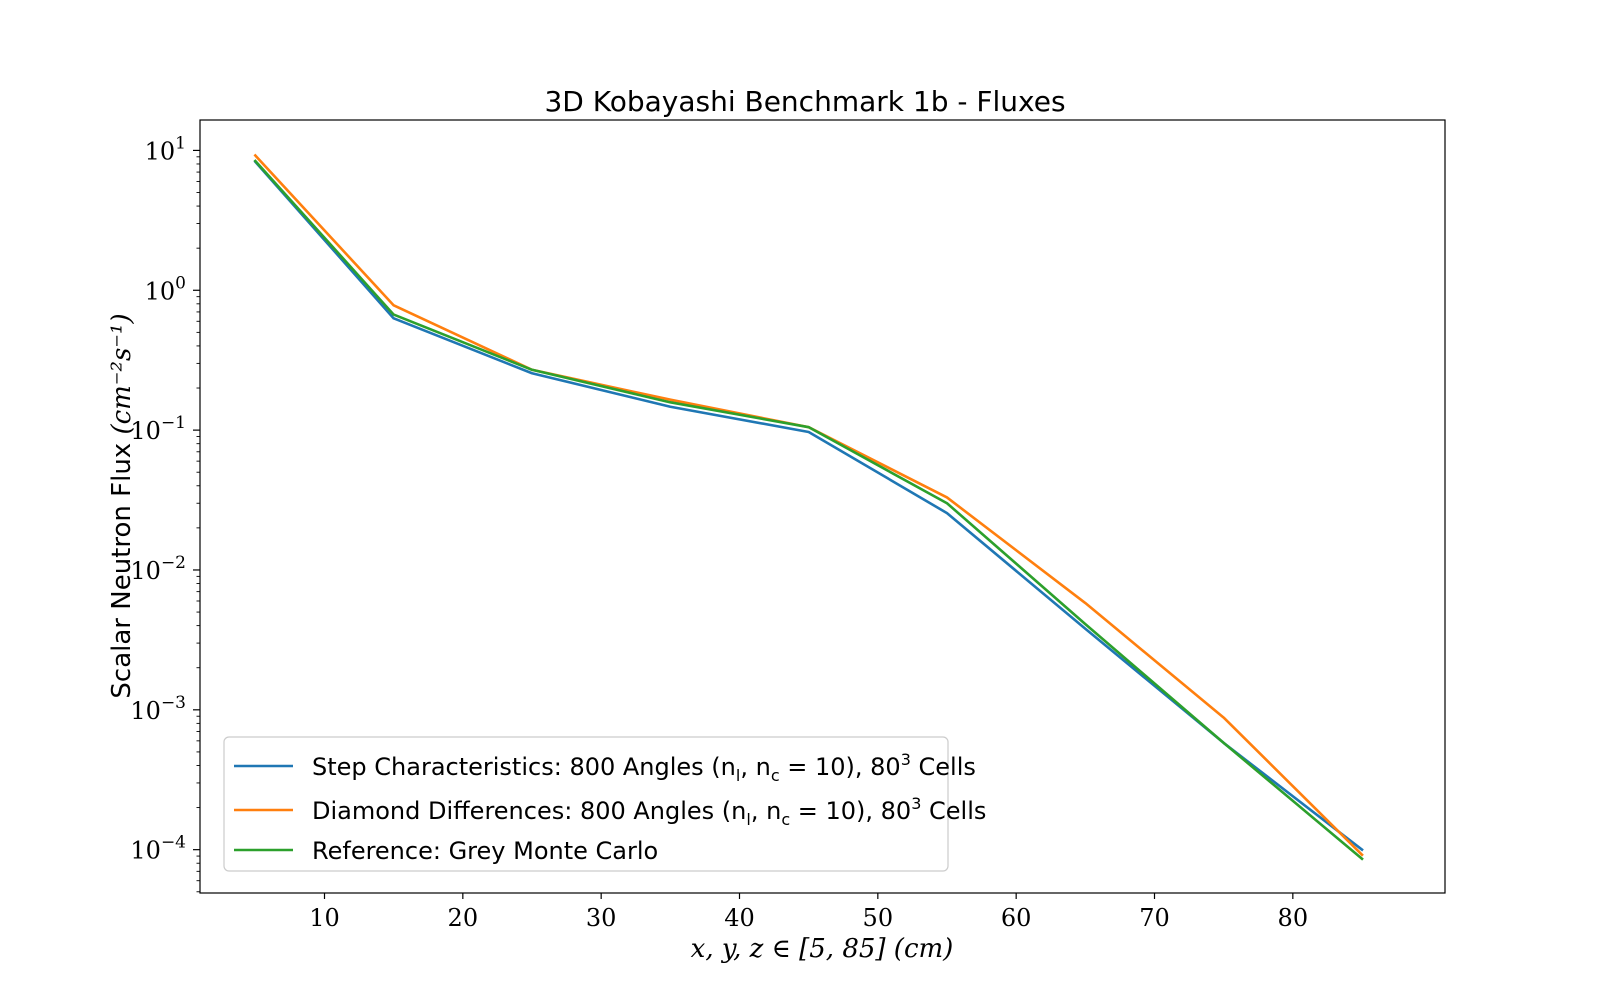  Describe the element at coordinates (1154, 918) in the screenshot. I see `x-tick-label: 70` at that location.